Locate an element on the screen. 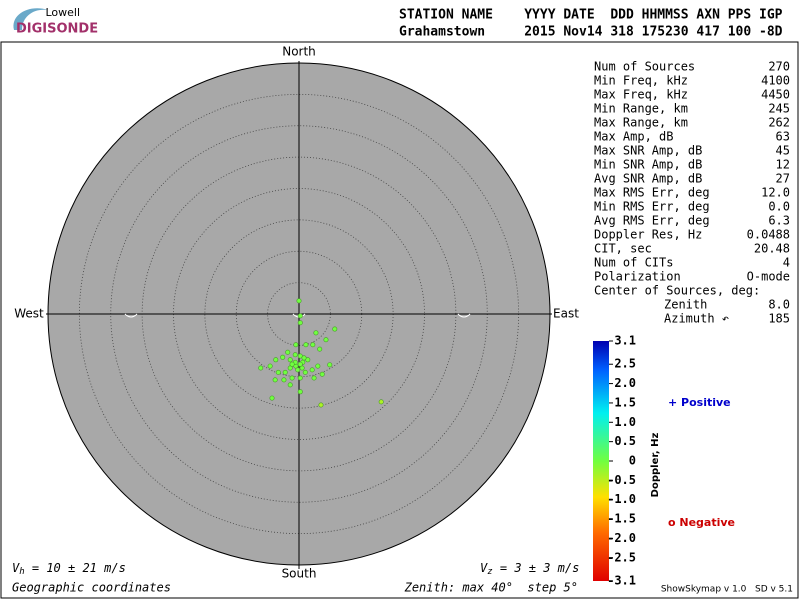  stat-value: 4 is located at coordinates (786, 263).